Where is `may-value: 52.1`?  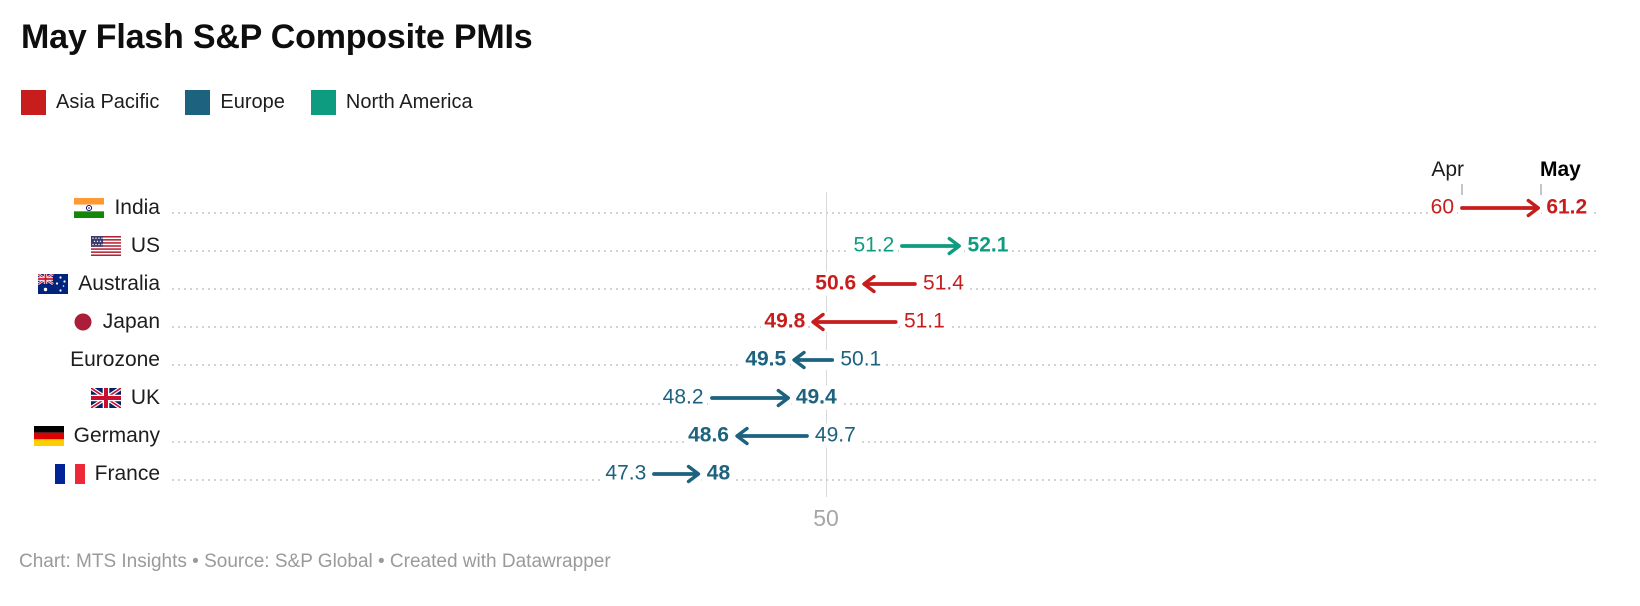
may-value: 52.1 is located at coordinates (988, 245).